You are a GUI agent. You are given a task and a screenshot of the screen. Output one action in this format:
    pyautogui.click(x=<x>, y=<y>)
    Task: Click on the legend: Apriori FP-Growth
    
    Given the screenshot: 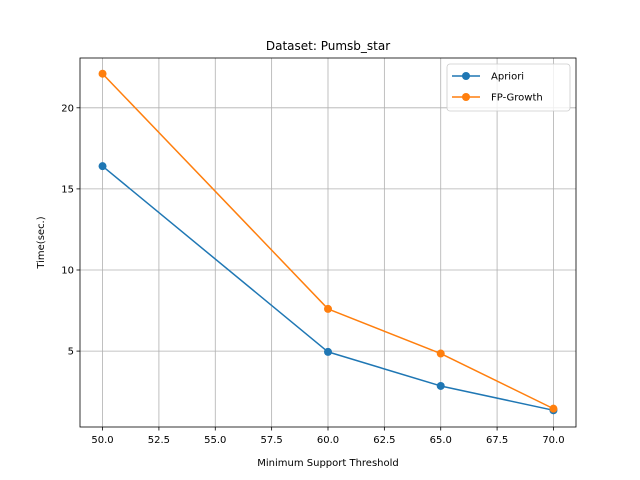 What is the action you would take?
    pyautogui.click(x=508, y=87)
    